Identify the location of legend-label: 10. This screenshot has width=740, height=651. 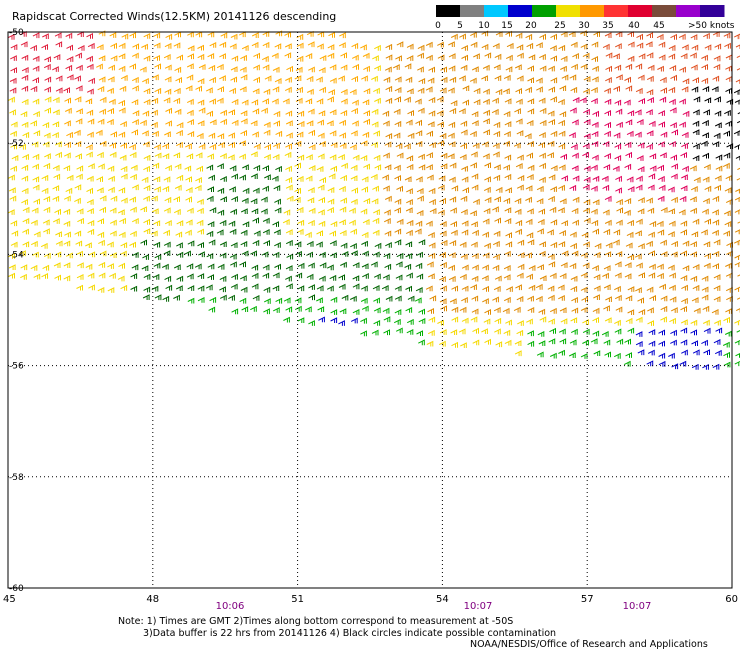
(484, 26).